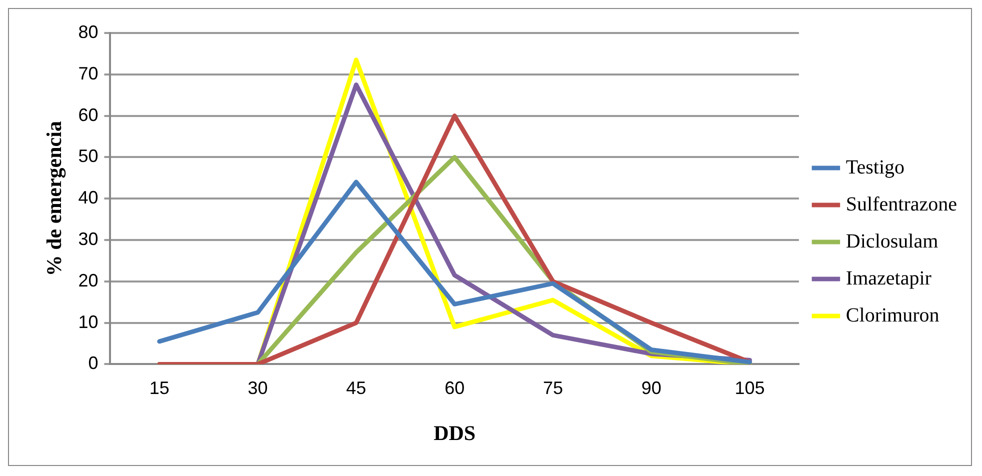 The height and width of the screenshot is (476, 982). What do you see at coordinates (893, 315) in the screenshot?
I see `legend-label: Clorimuron` at bounding box center [893, 315].